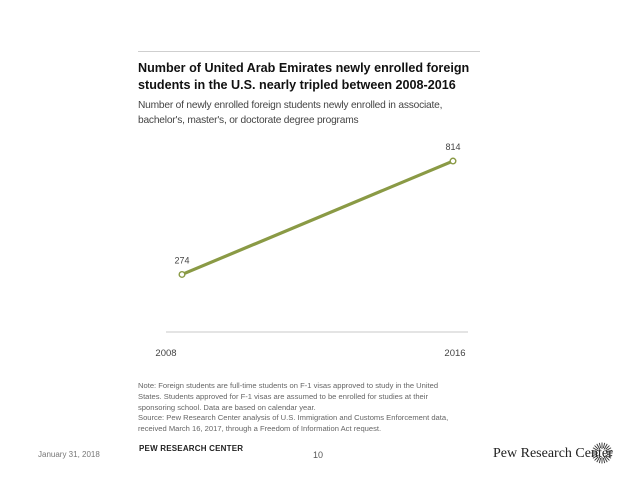 This screenshot has height=479, width=638. Describe the element at coordinates (553, 453) in the screenshot. I see `brand-name: Pew Research Center` at that location.